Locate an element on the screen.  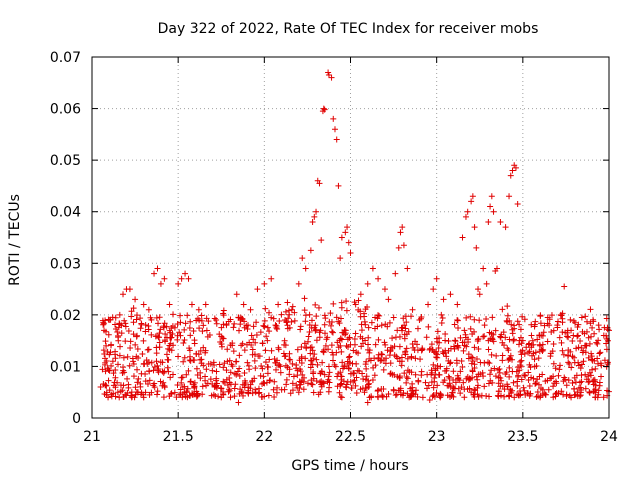
y-axis-tick-labels: 0 0.01 0.02 0.03 0.04 0.05 0.06 0.07 is located at coordinates (65, 238).